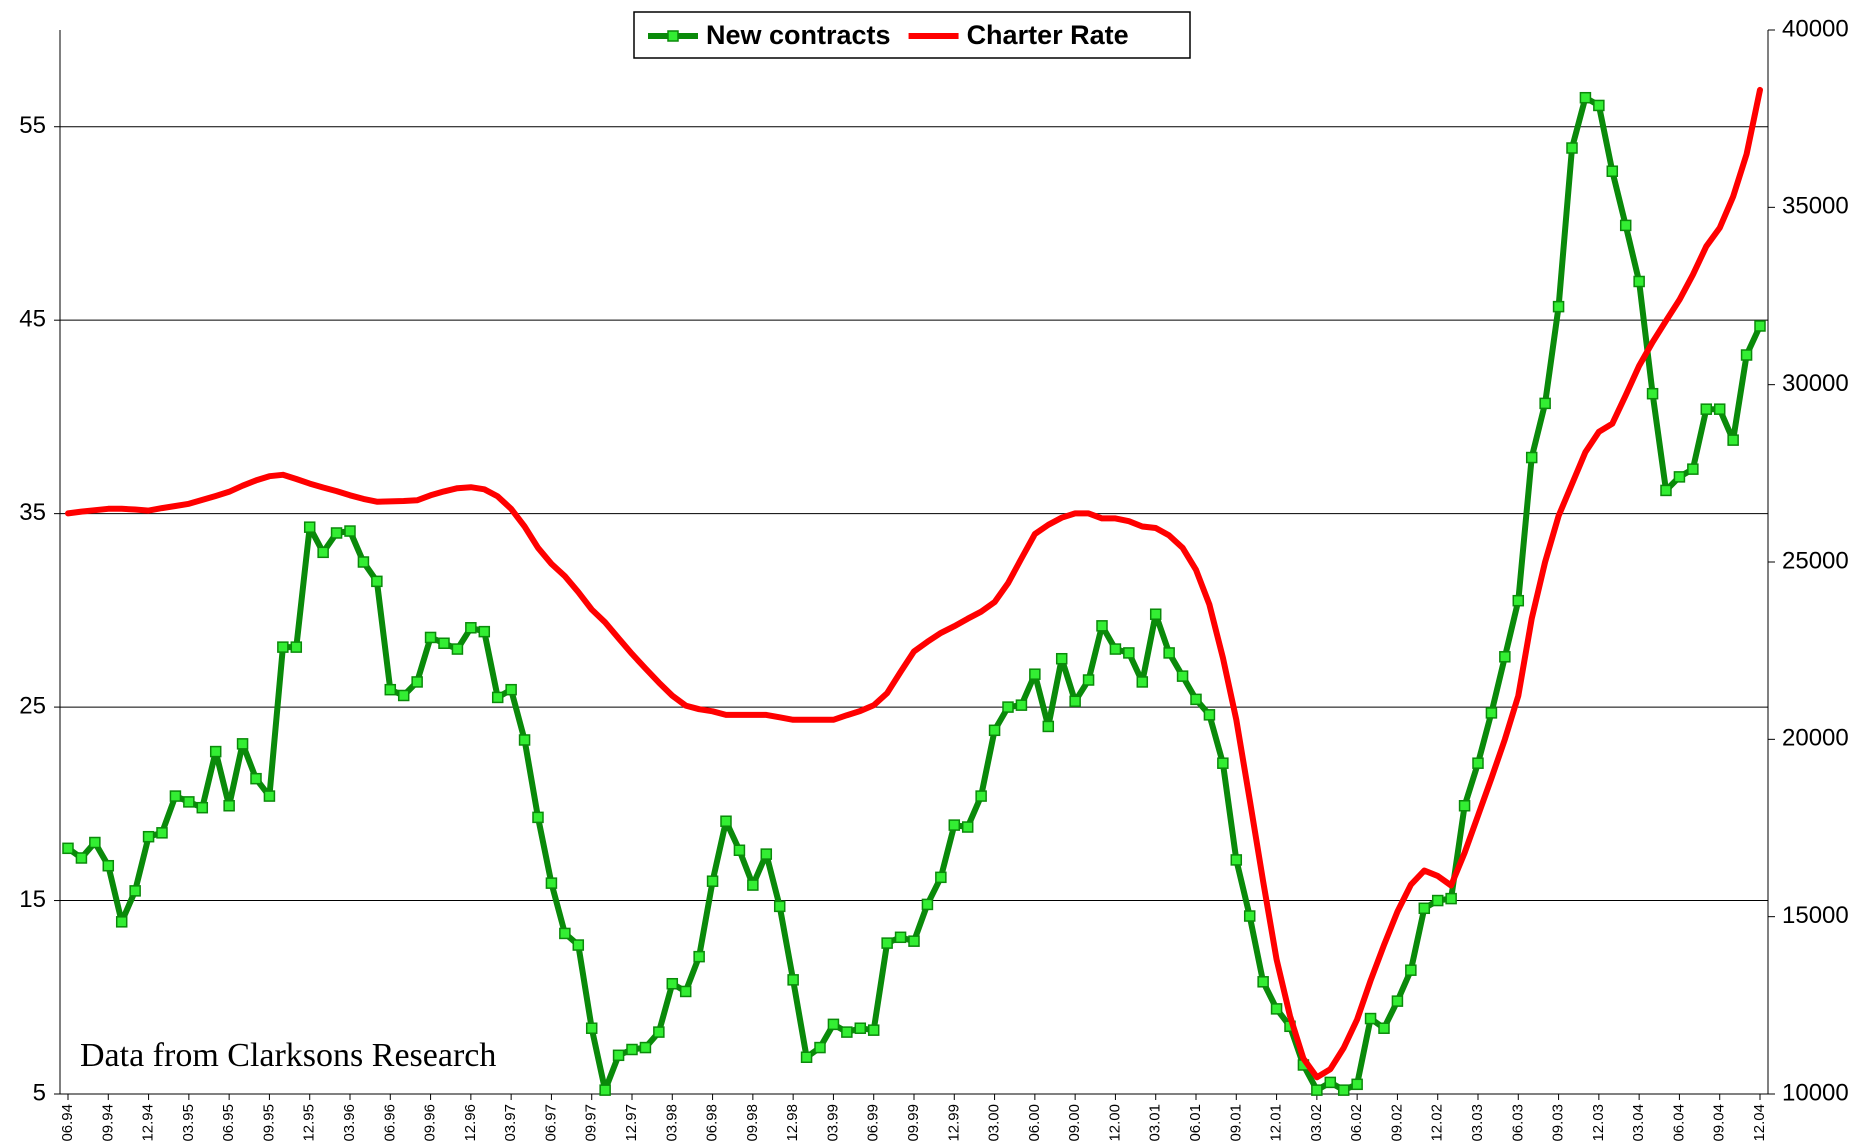 The image size is (1867, 1147). Describe the element at coordinates (752, 1123) in the screenshot. I see `x-tick-label: 09.98` at that location.